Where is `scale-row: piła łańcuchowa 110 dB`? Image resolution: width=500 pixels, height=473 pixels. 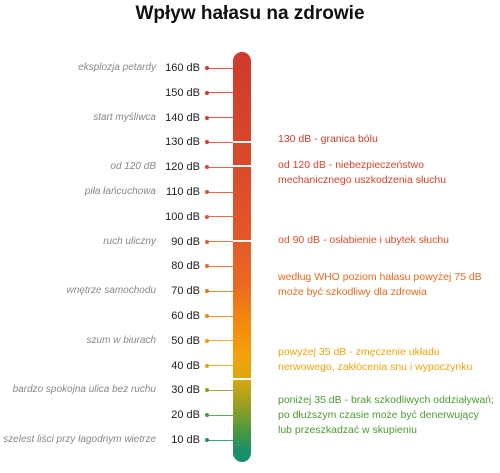 scale-row: piła łańcuchowa 110 dB is located at coordinates (120, 192).